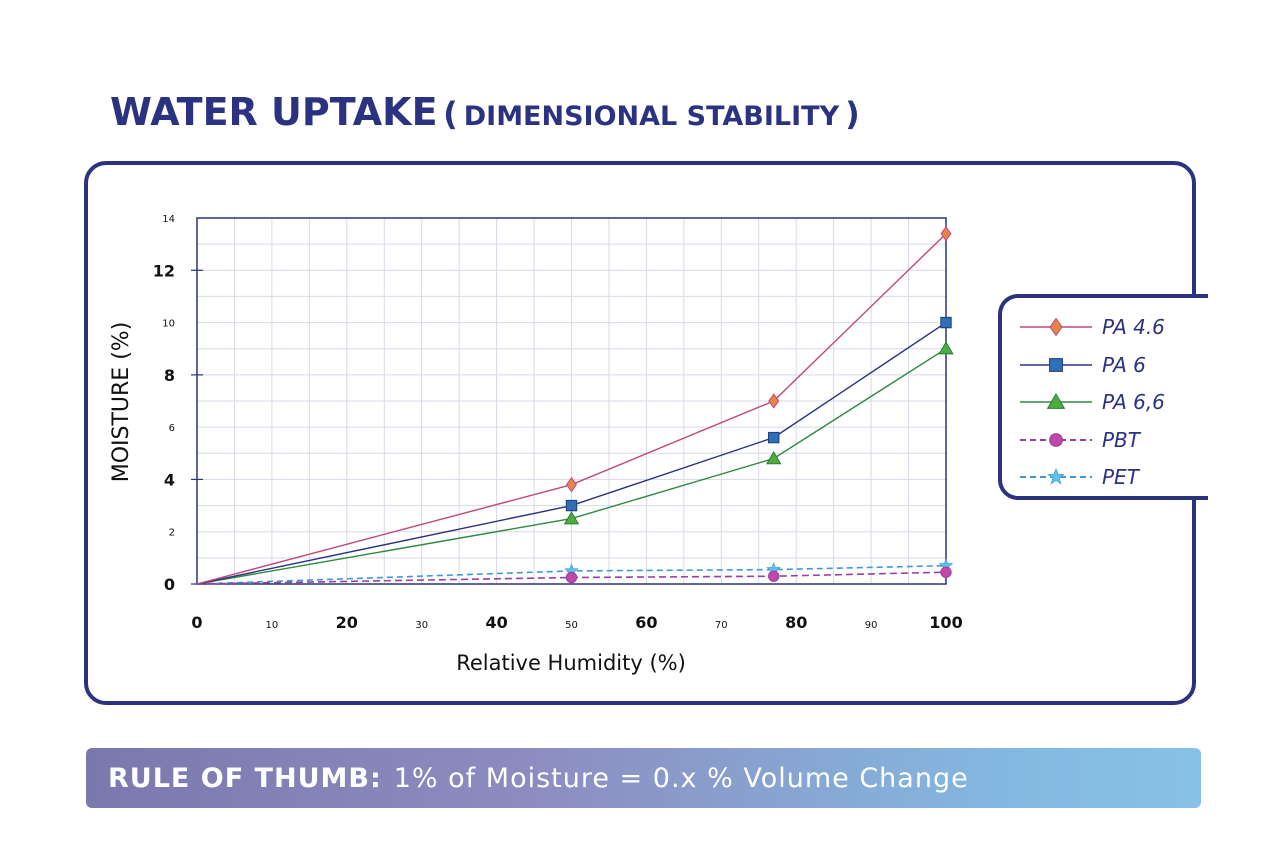 The width and height of the screenshot is (1280, 868). What do you see at coordinates (945, 622) in the screenshot?
I see `x-tick-label: 100` at bounding box center [945, 622].